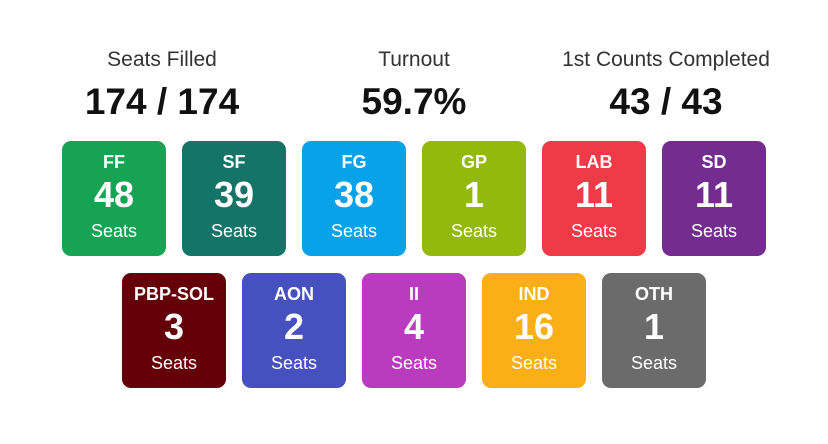 This screenshot has height=444, width=828. Describe the element at coordinates (162, 59) in the screenshot. I see `seats-filled-label: Seats Filled` at that location.